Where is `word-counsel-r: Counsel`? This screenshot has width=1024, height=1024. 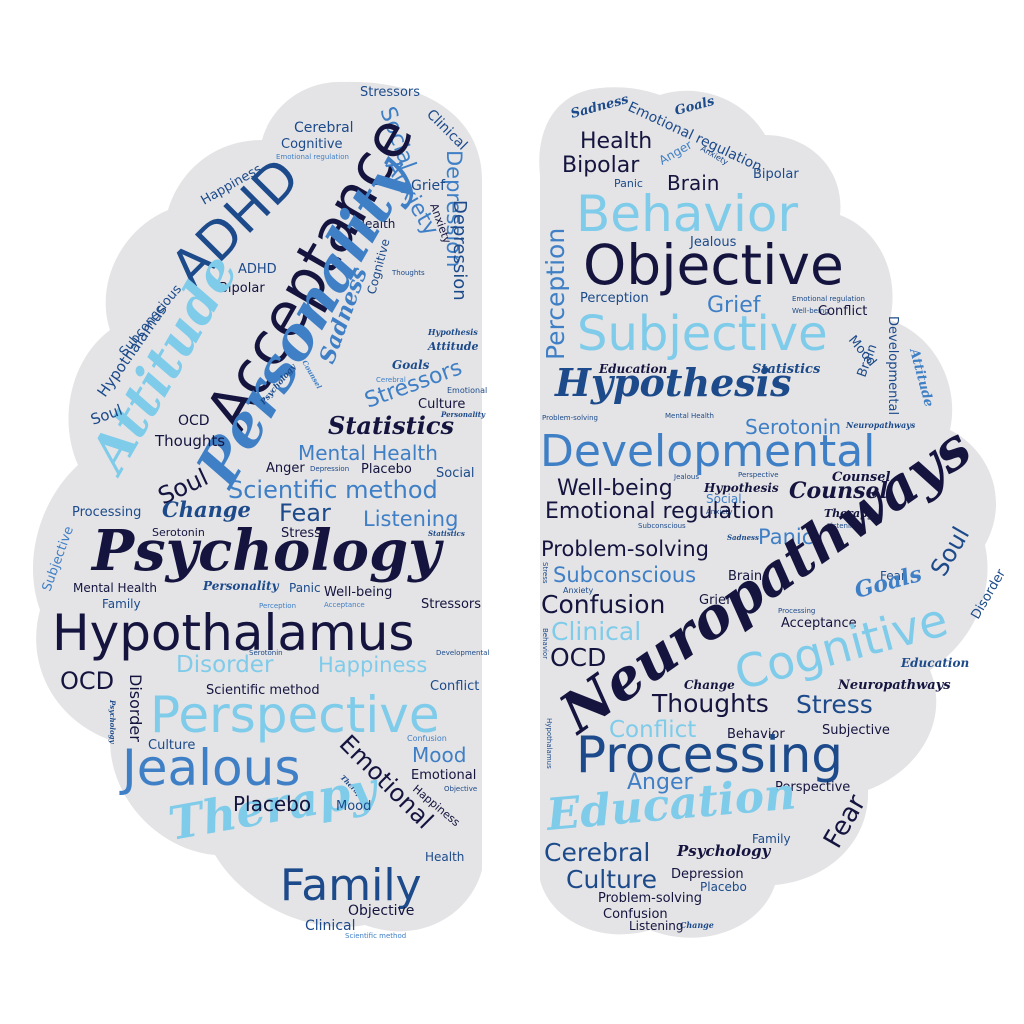 word-counsel-r: Counsel is located at coordinates (861, 477).